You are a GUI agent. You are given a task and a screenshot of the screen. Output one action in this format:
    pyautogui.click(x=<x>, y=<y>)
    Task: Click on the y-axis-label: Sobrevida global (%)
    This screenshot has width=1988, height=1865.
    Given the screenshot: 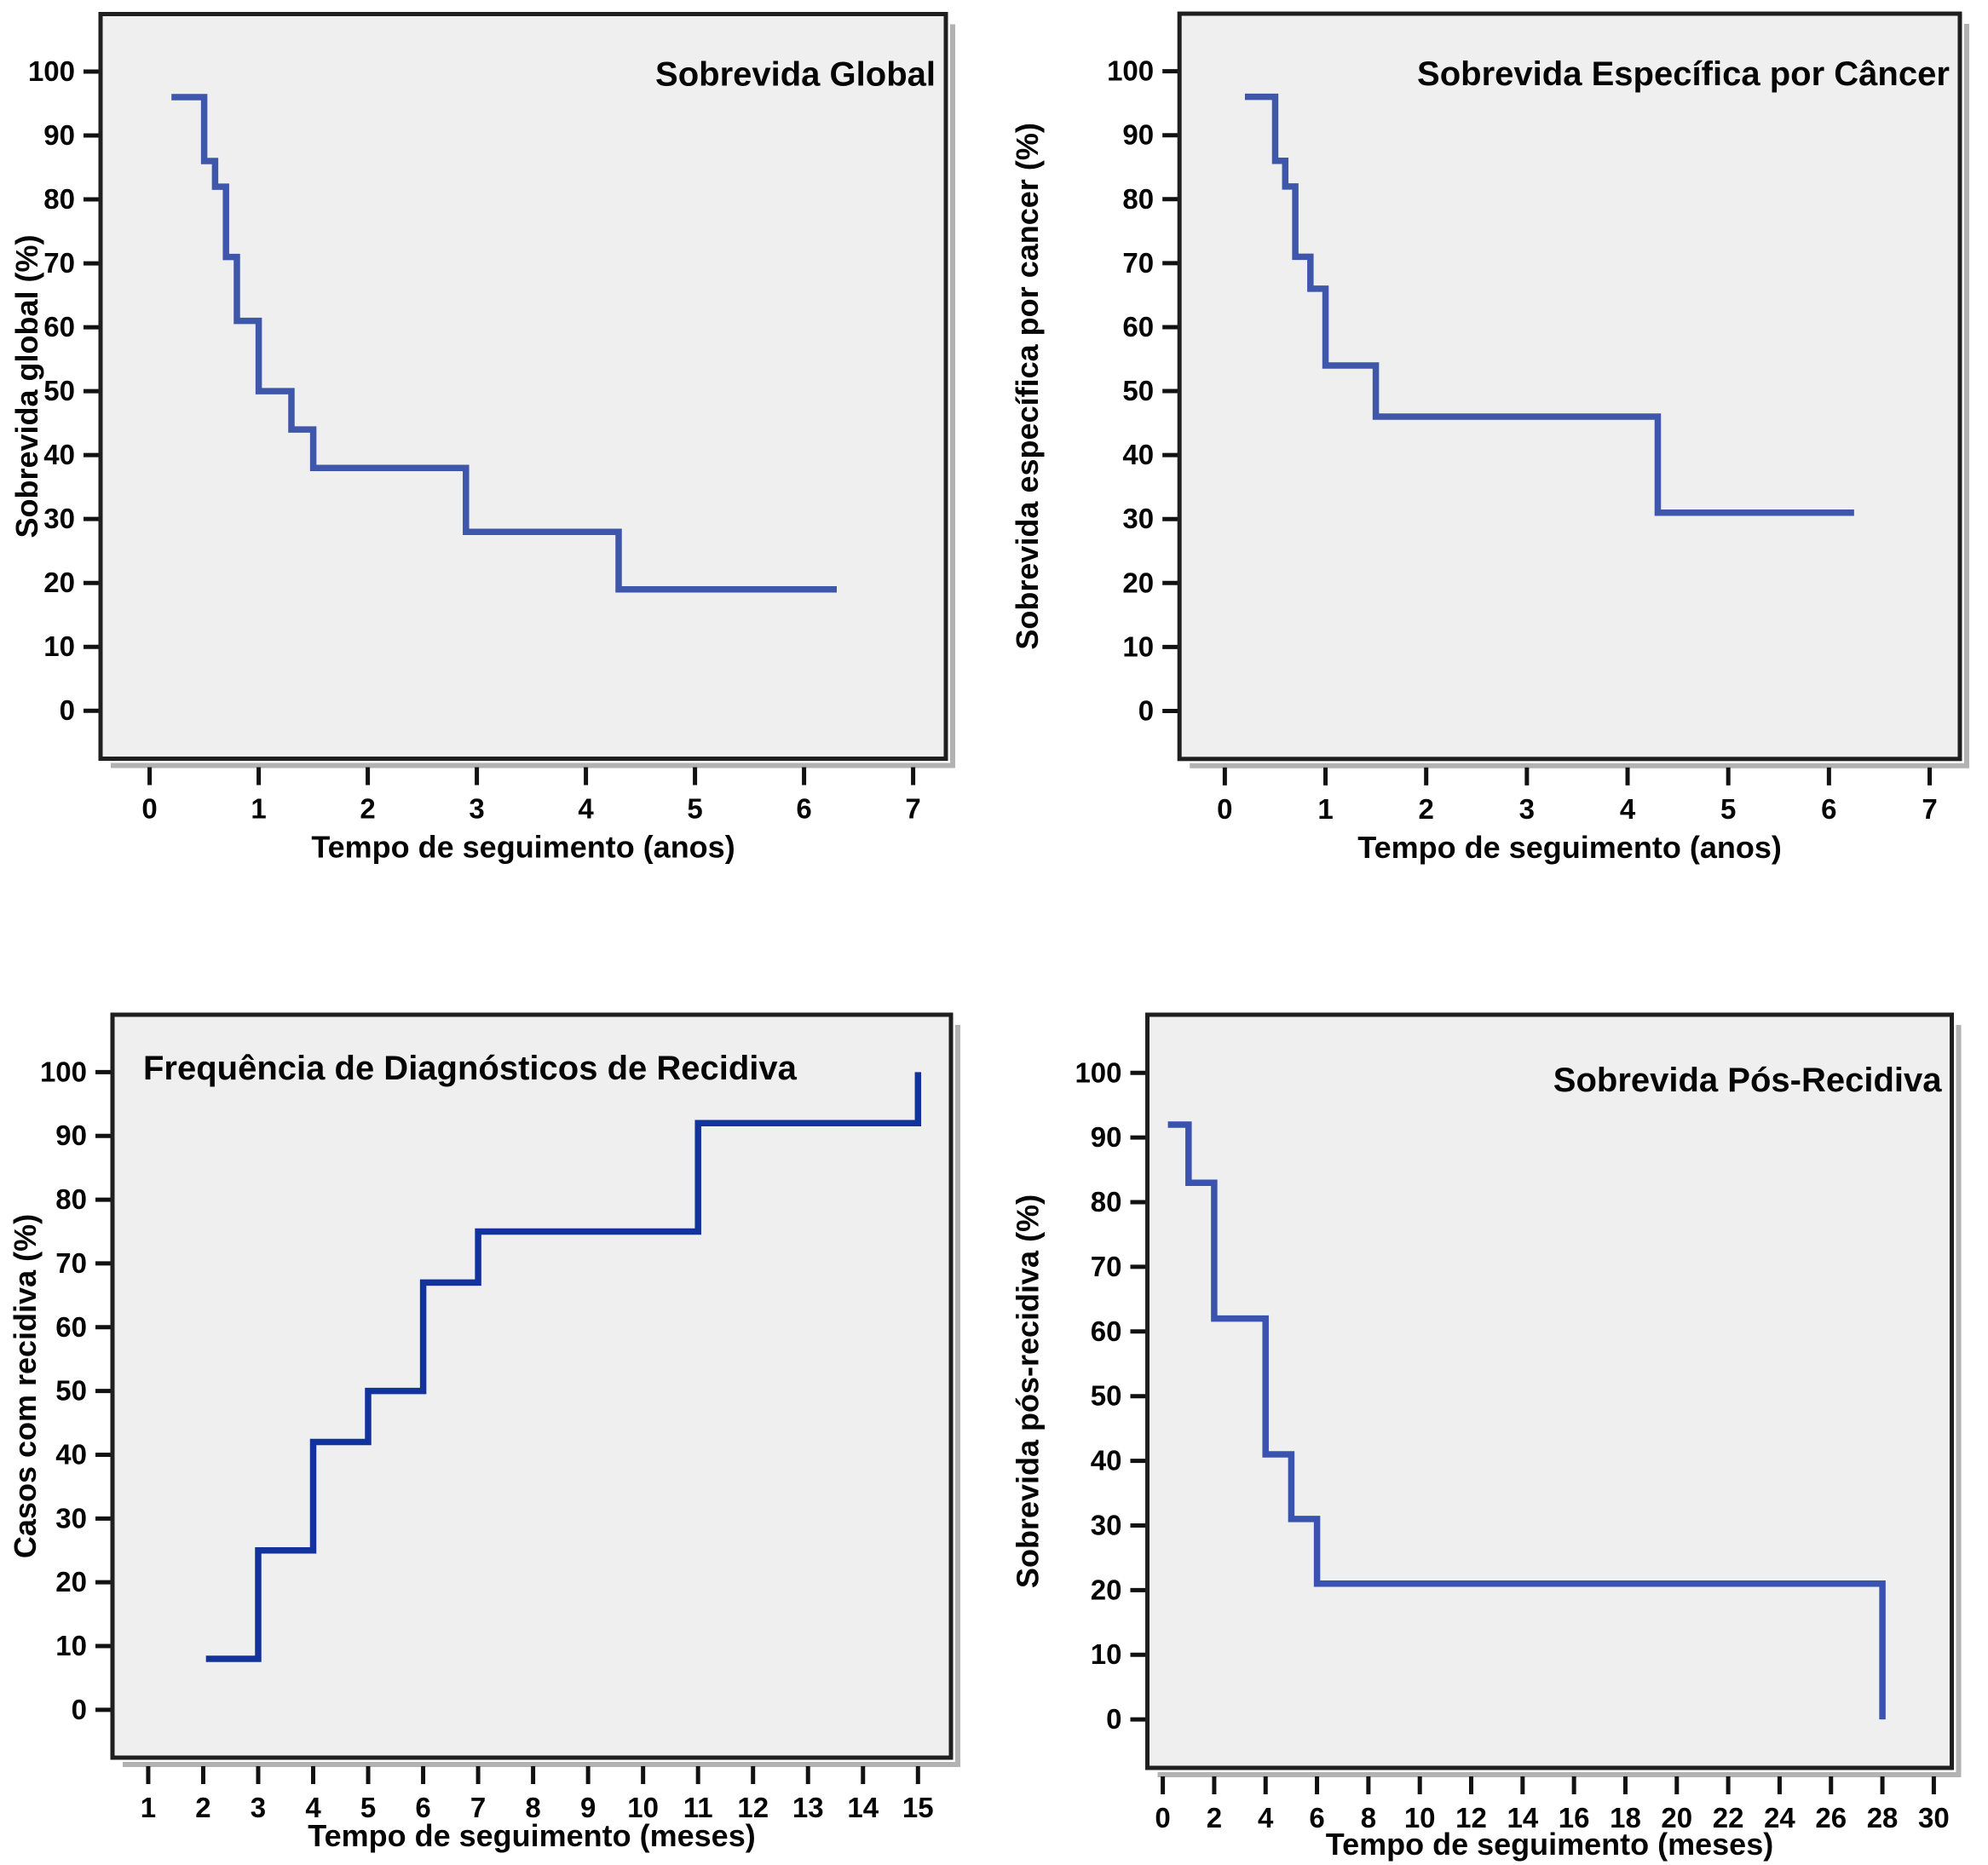 What is the action you would take?
    pyautogui.click(x=26, y=386)
    